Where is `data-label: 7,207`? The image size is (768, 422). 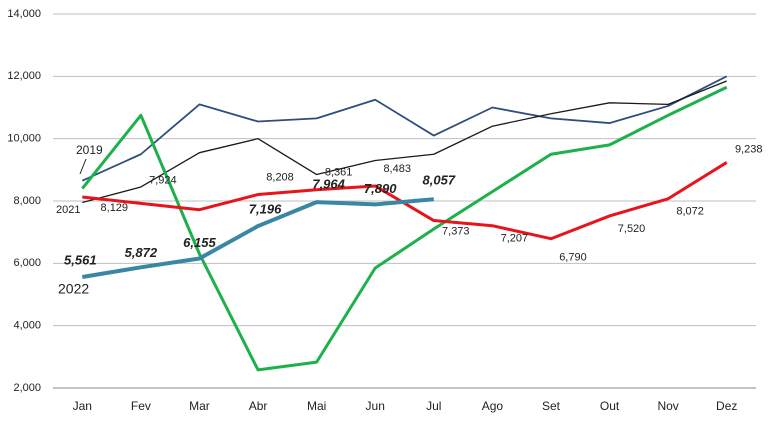
data-label: 7,207 is located at coordinates (515, 239).